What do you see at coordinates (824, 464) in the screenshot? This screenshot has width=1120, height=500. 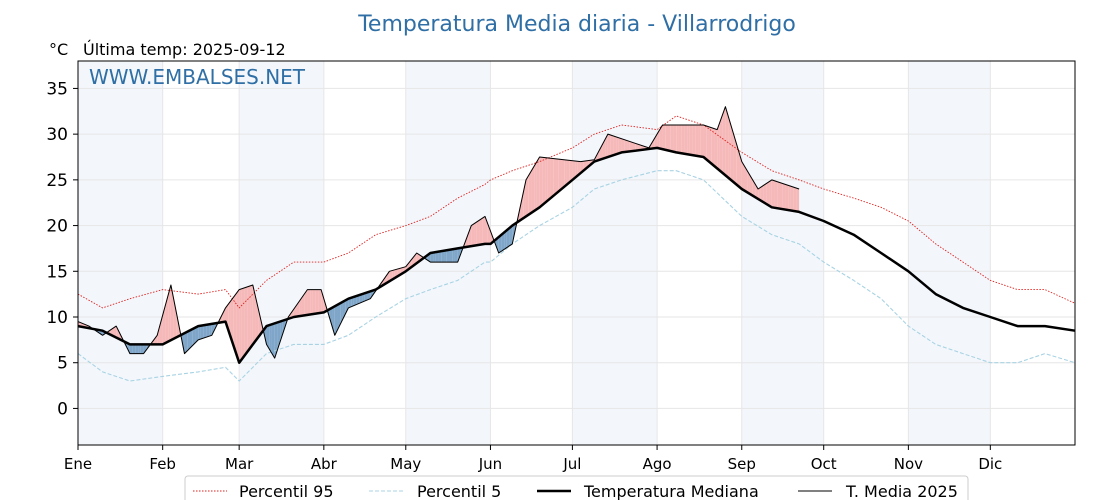 I see `x-tick-label: Oct` at bounding box center [824, 464].